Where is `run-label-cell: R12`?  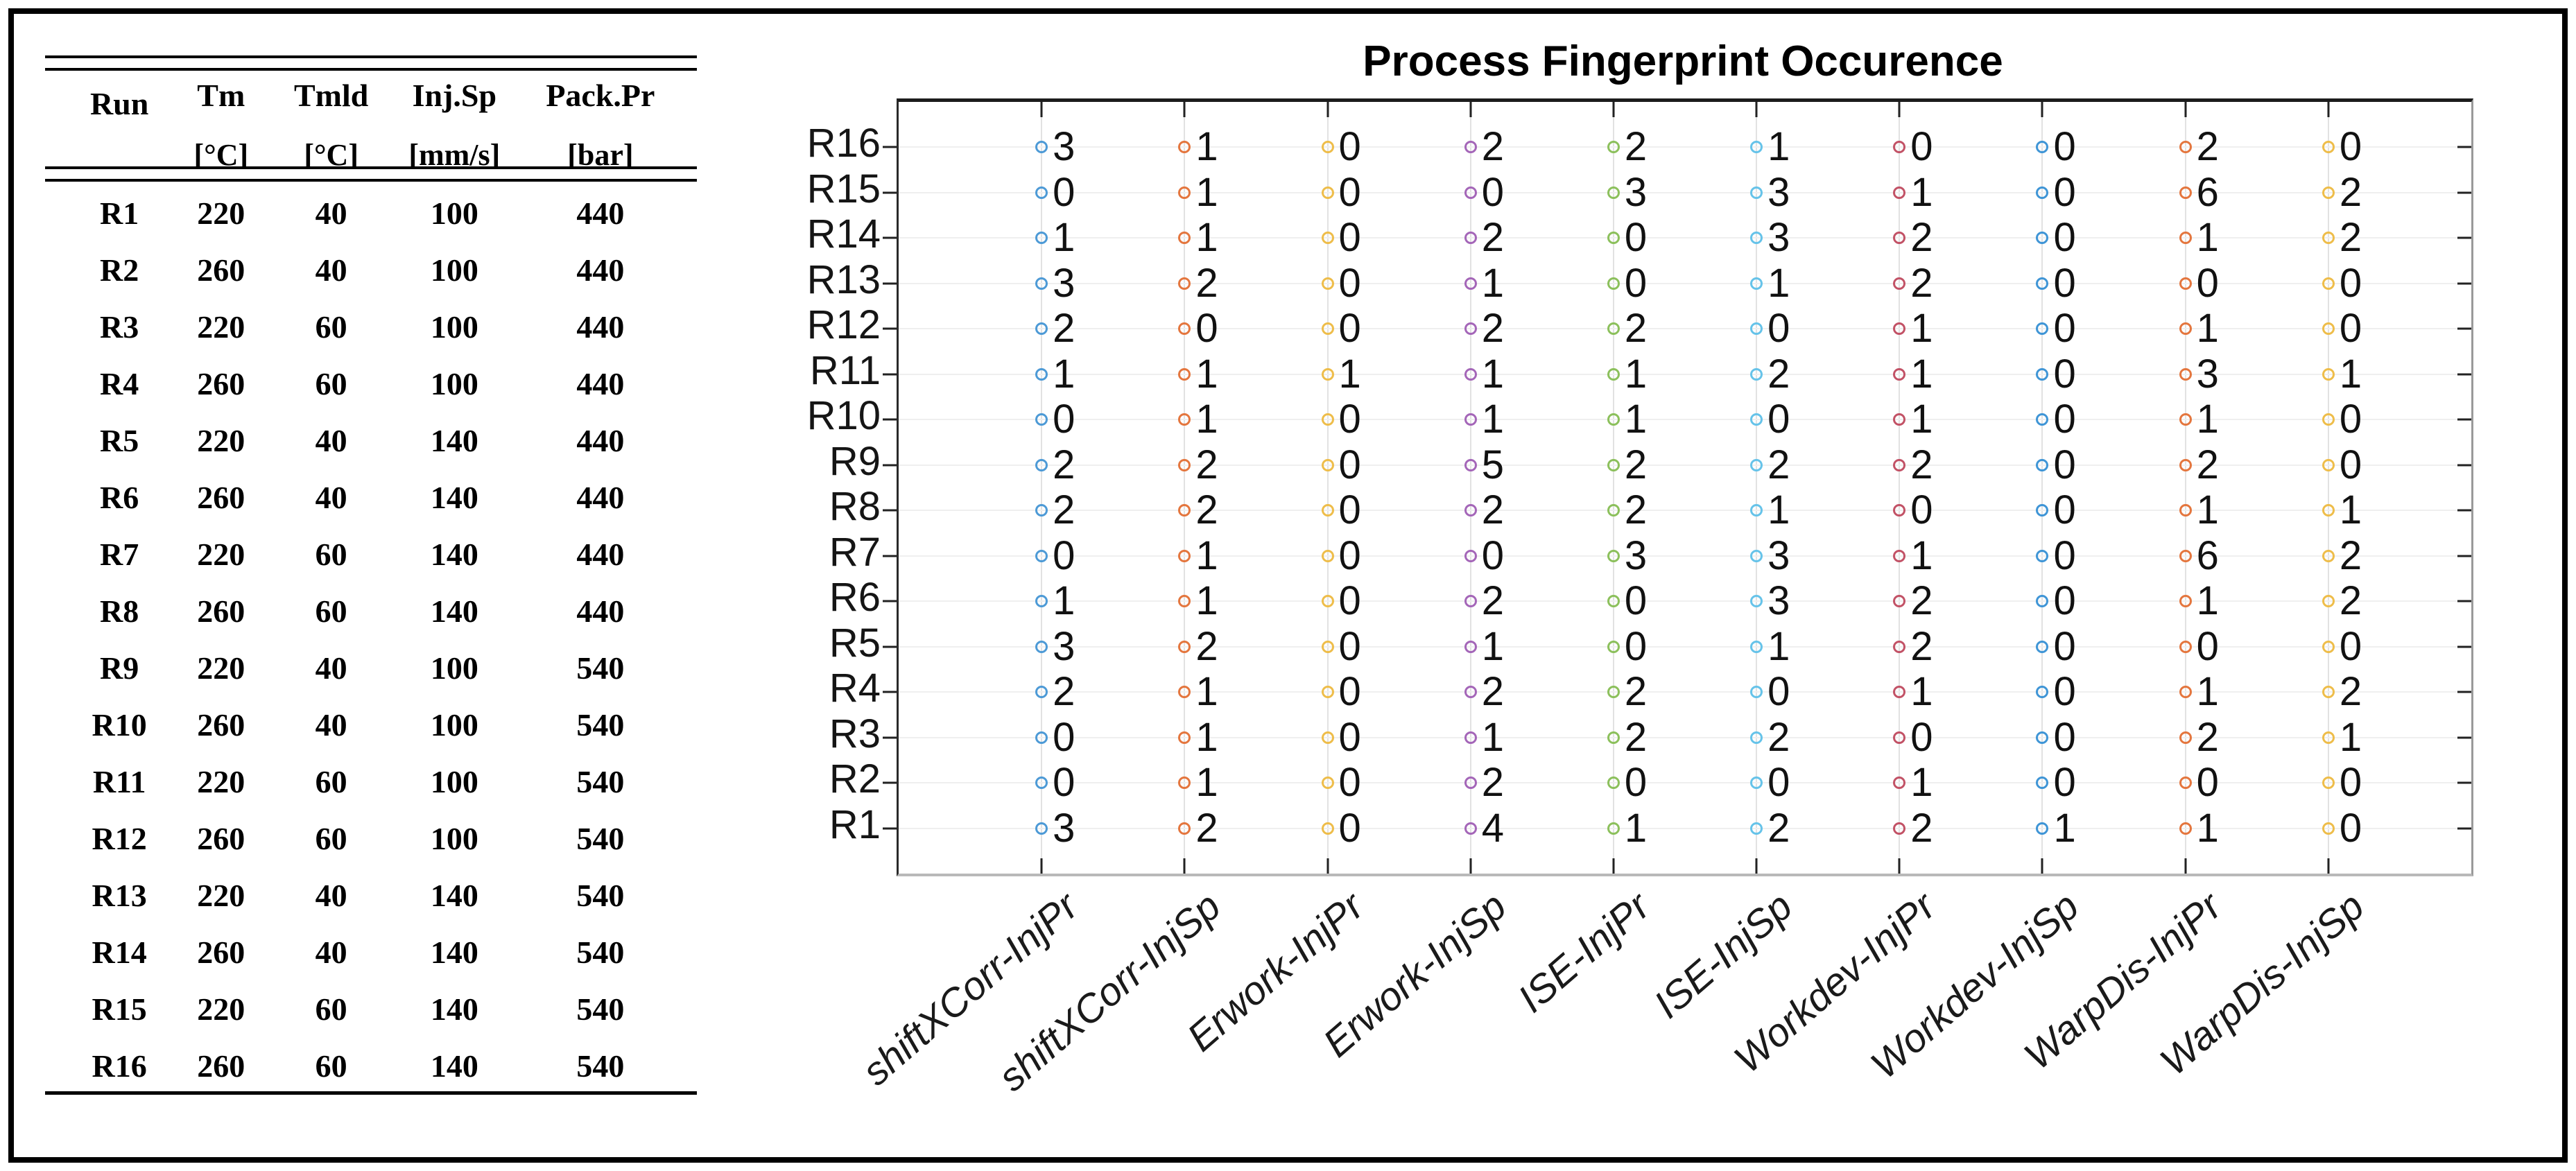 run-label-cell: R12 is located at coordinates (119, 838).